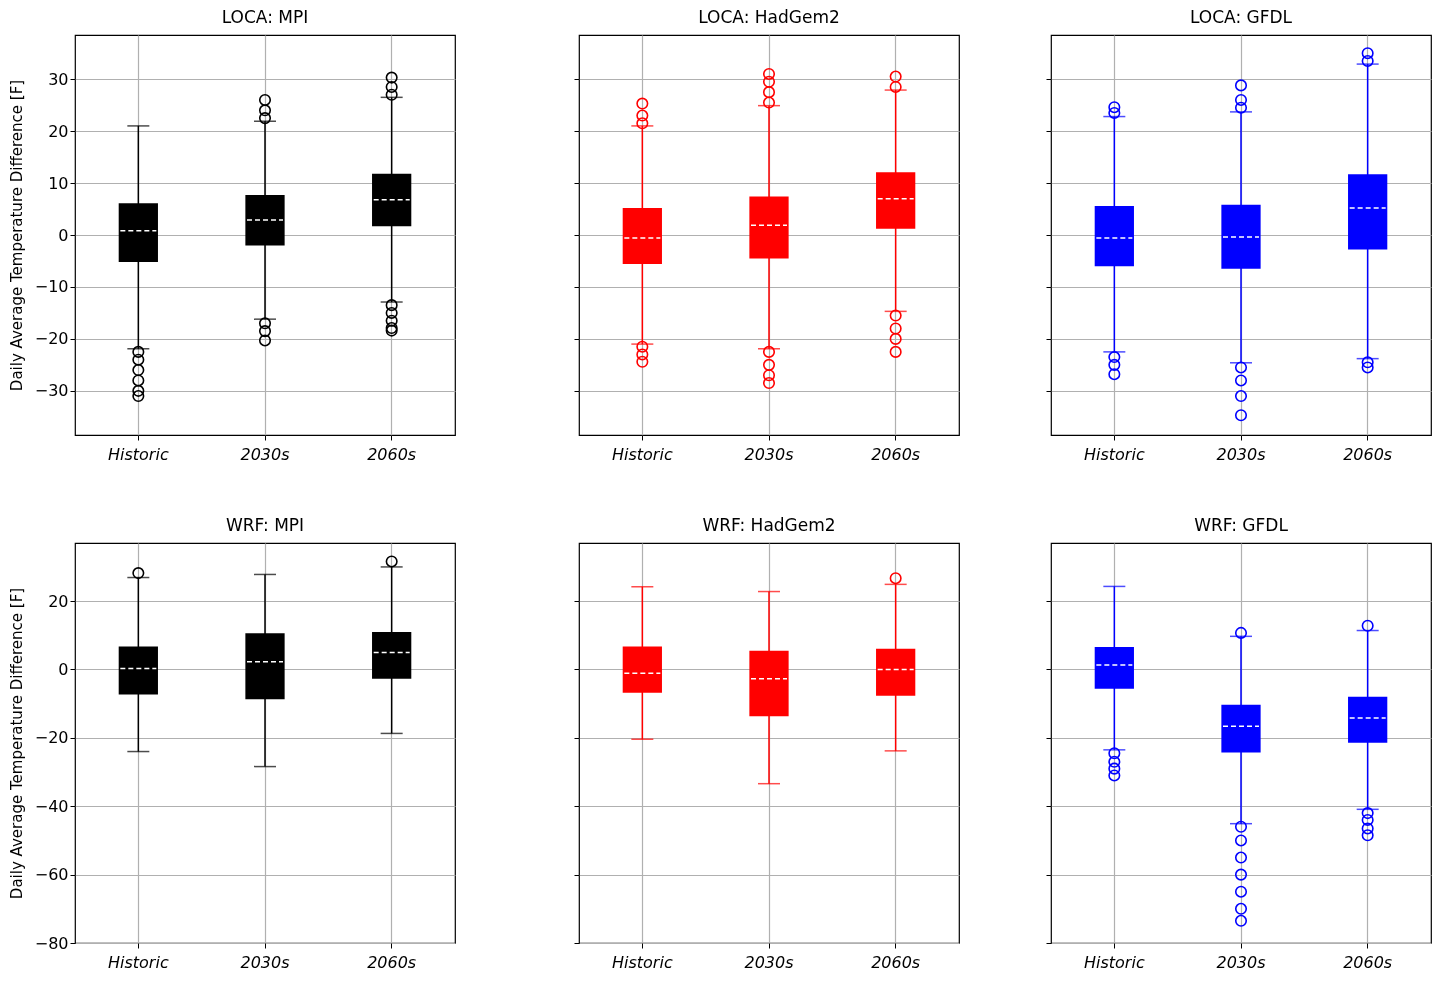 This screenshot has height=982, width=1436. I want to click on y-tick-label: −30, so click(51, 391).